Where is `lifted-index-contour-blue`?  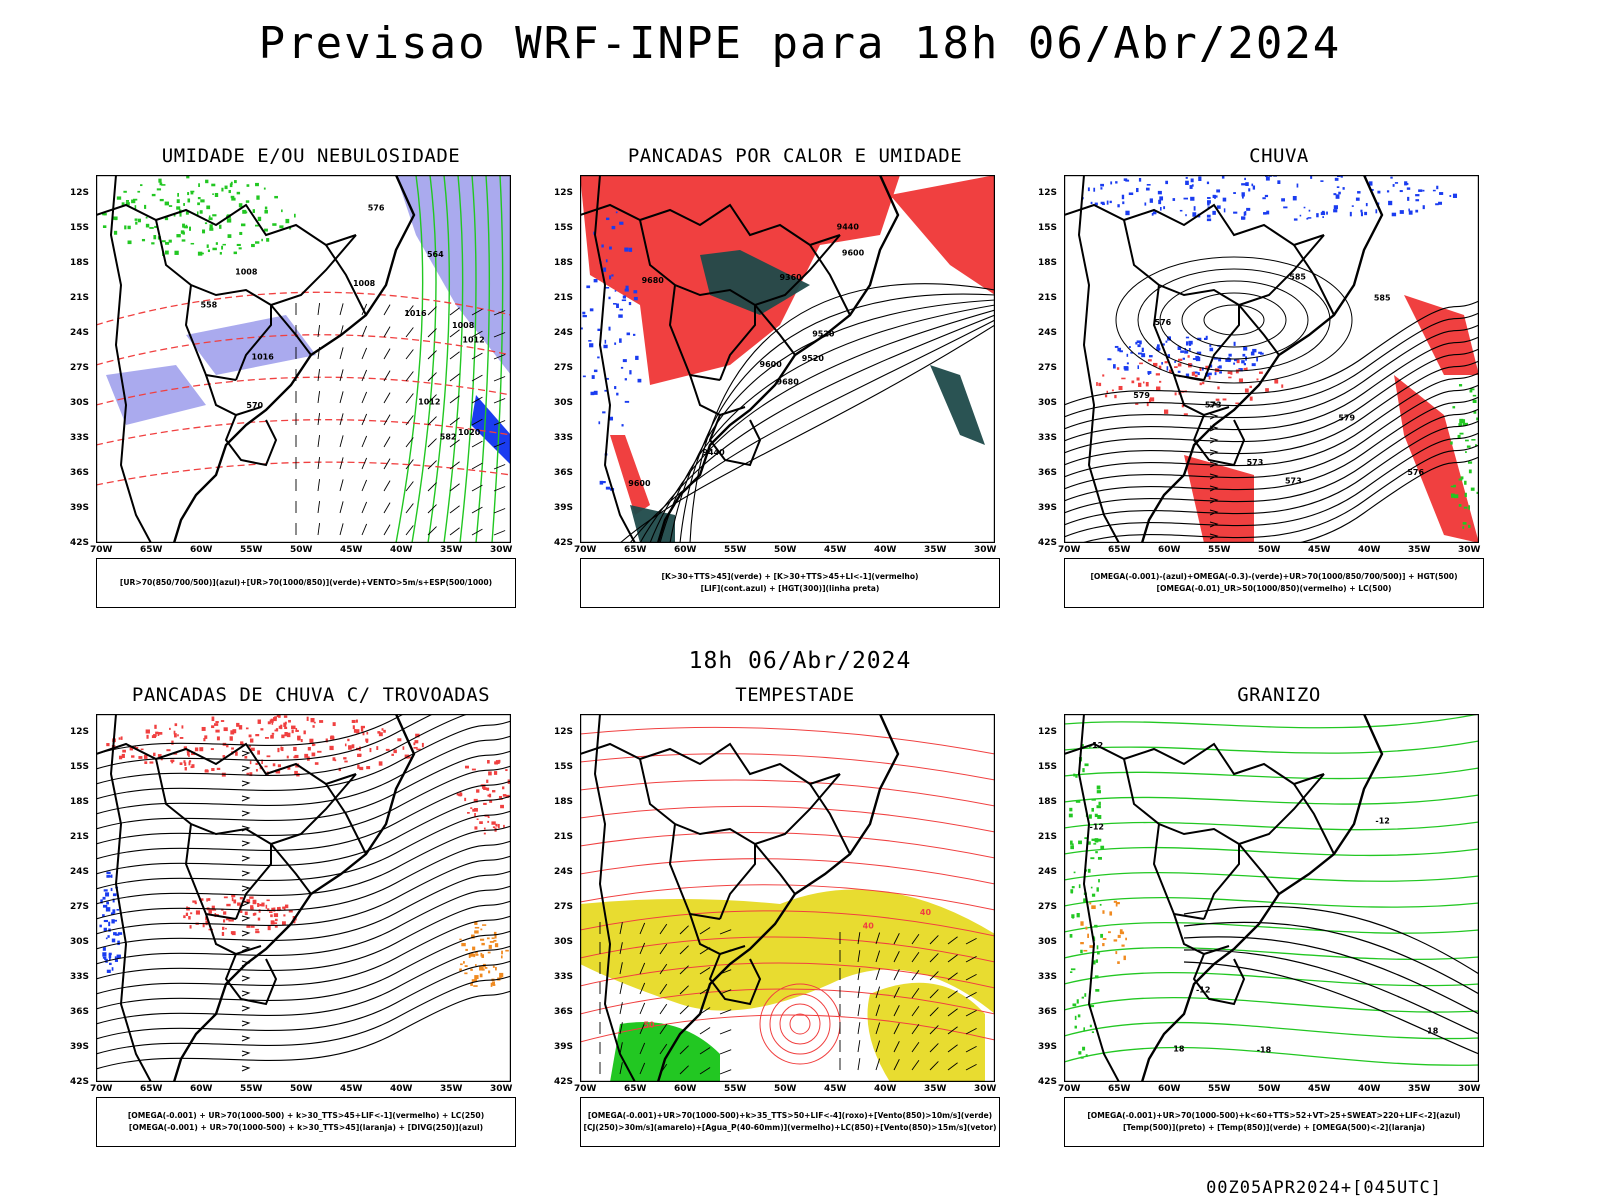
lifted-index-contour-blue is located at coordinates (627, 401).